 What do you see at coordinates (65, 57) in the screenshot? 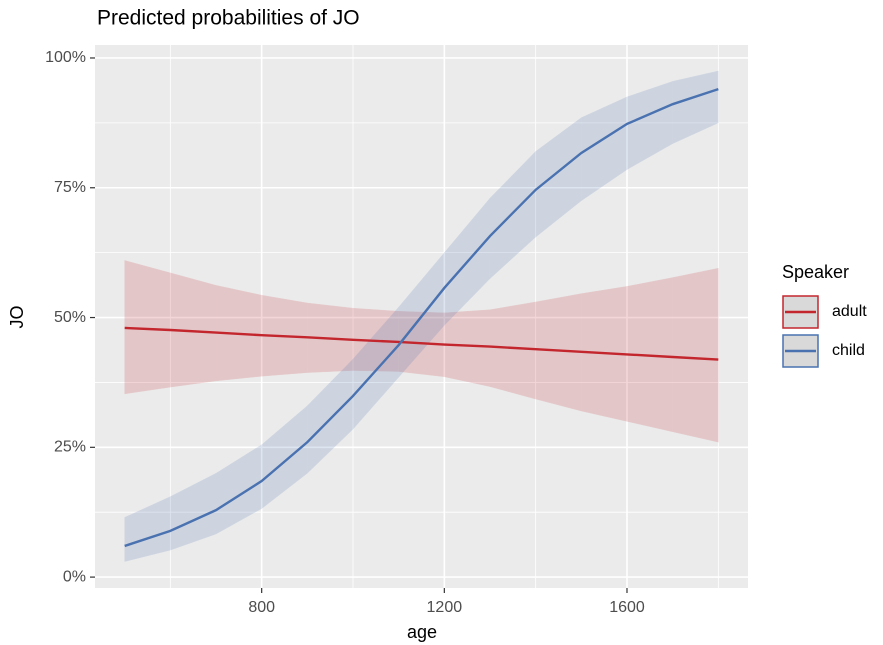
I see `y-tick-label: 100%` at bounding box center [65, 57].